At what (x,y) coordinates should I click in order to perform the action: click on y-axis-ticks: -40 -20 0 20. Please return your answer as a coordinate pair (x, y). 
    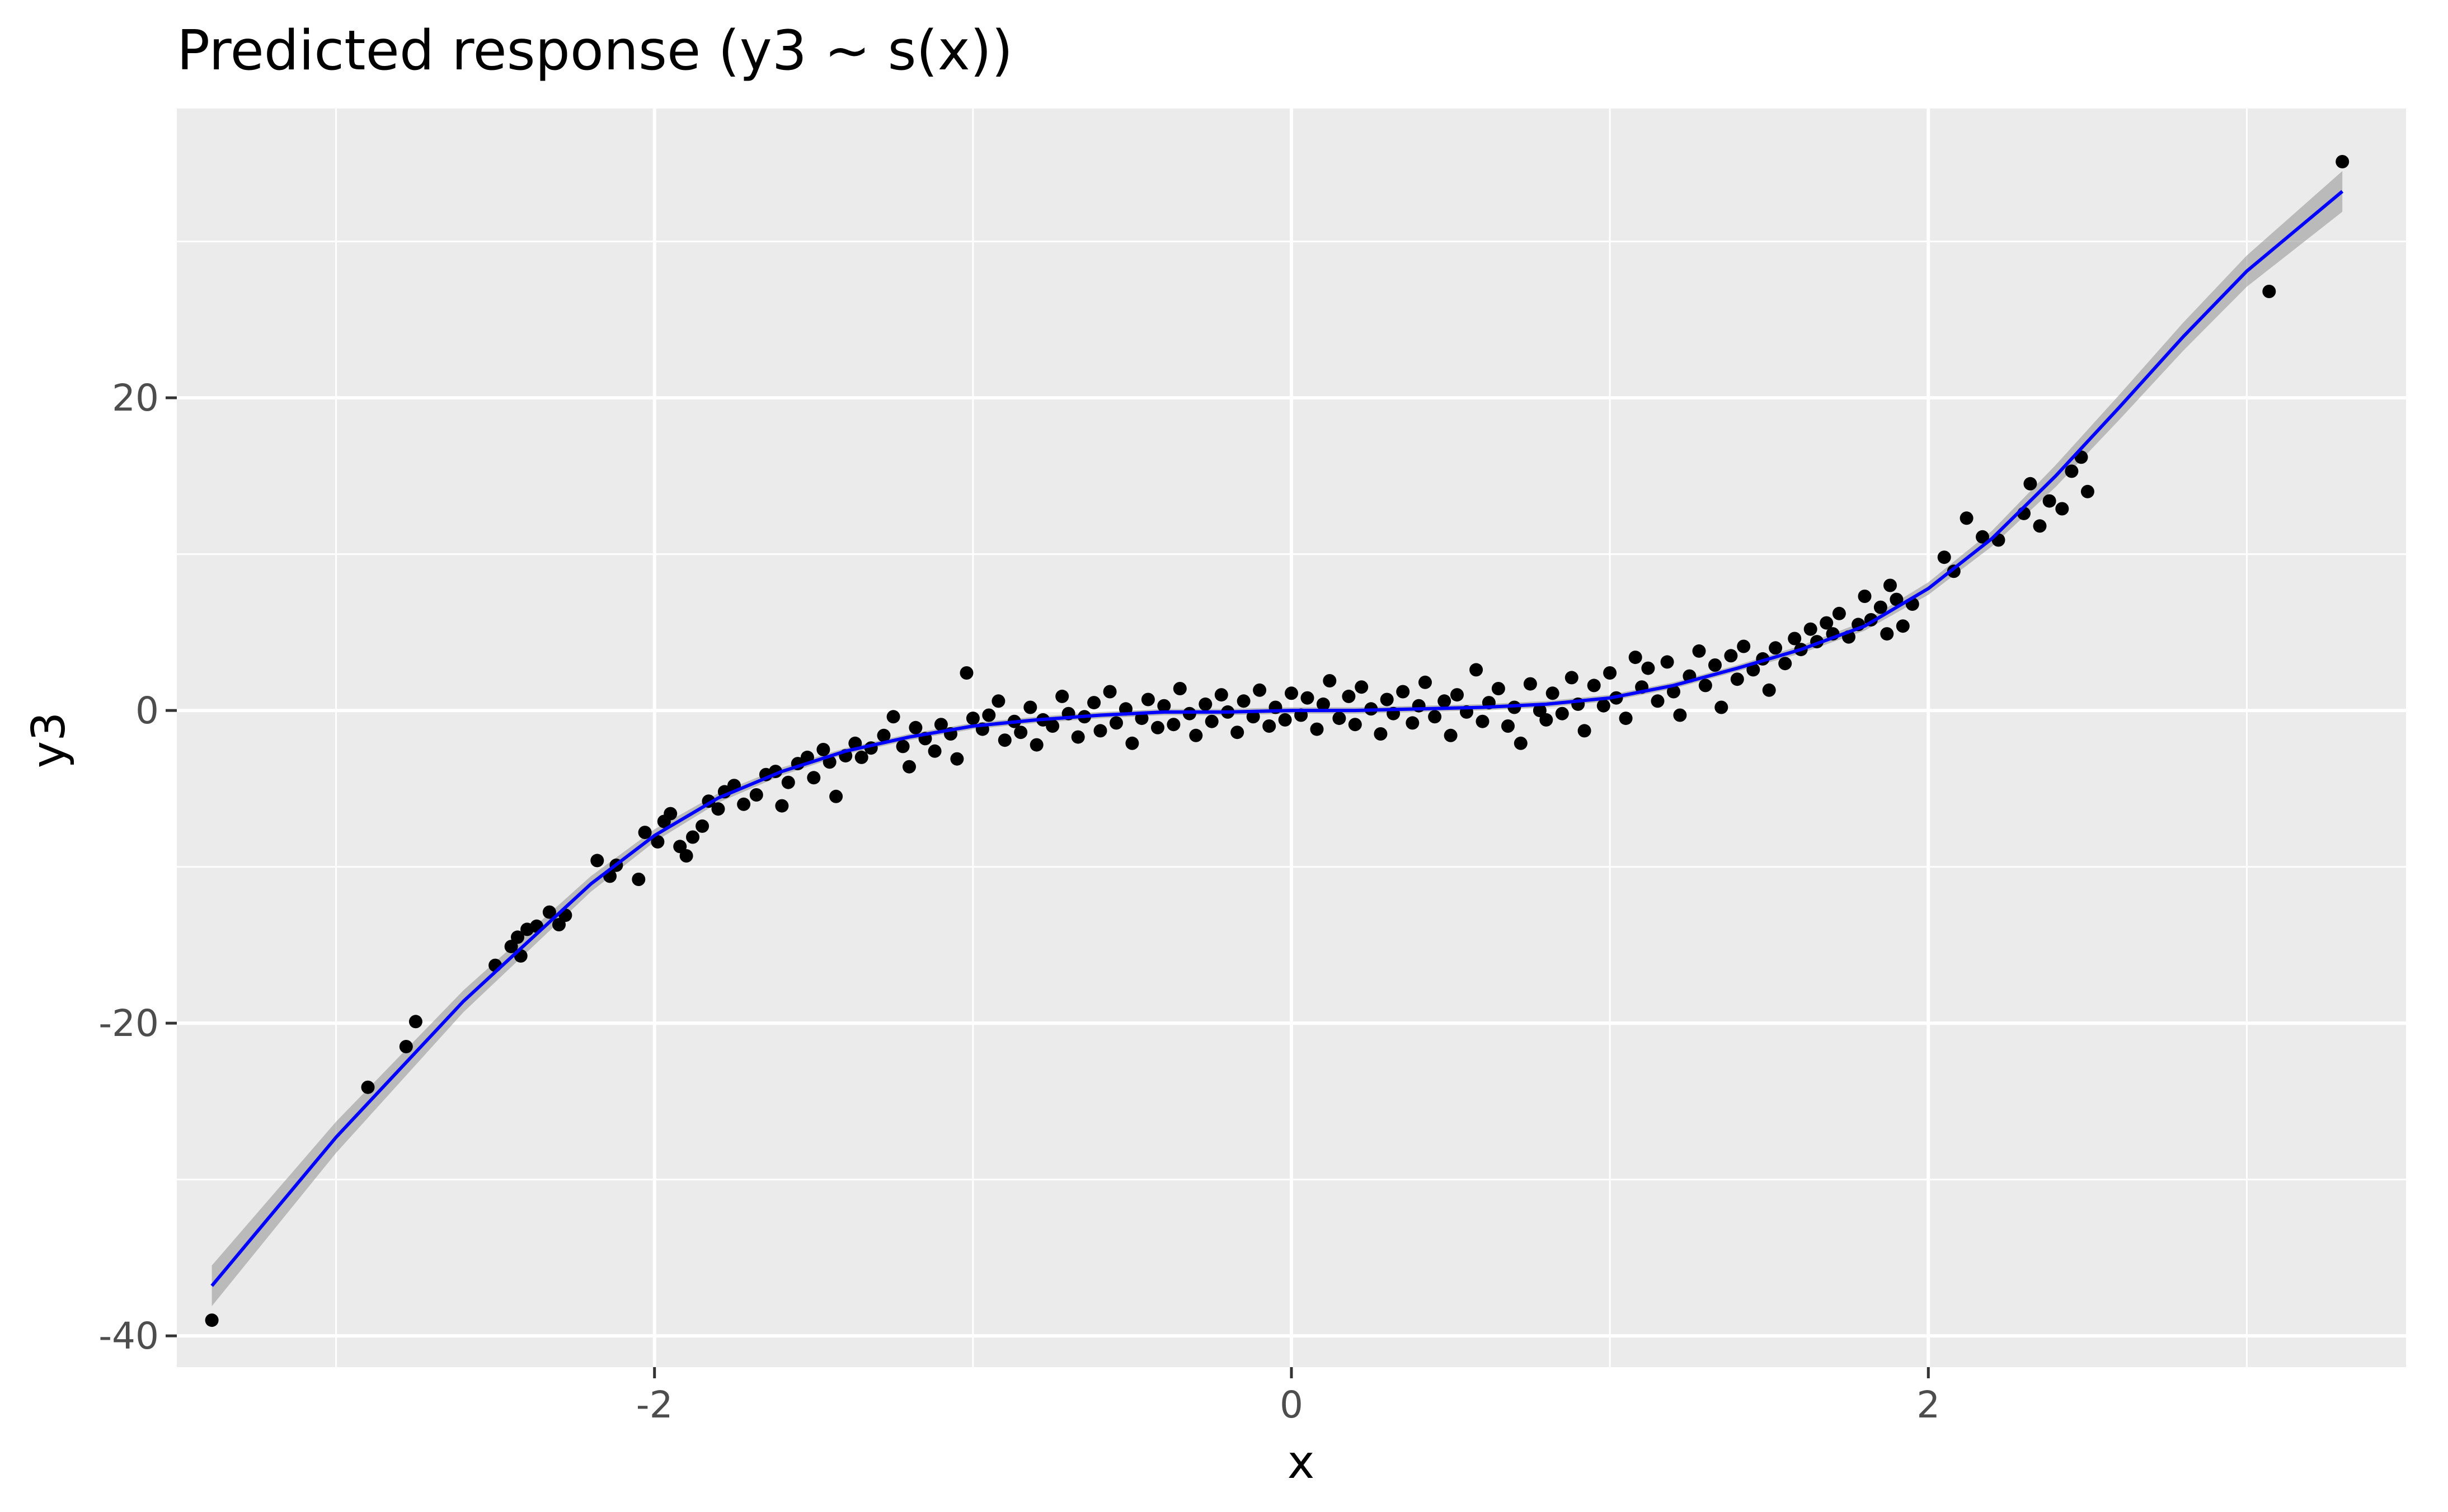
    Looking at the image, I should click on (137, 867).